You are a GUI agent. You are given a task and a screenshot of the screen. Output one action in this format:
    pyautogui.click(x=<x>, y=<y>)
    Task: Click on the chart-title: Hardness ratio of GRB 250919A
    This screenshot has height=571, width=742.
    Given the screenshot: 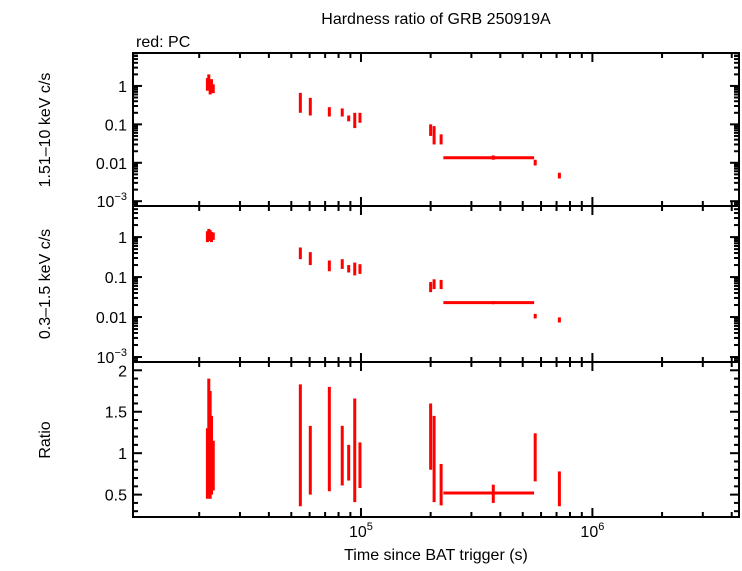 What is the action you would take?
    pyautogui.click(x=436, y=19)
    